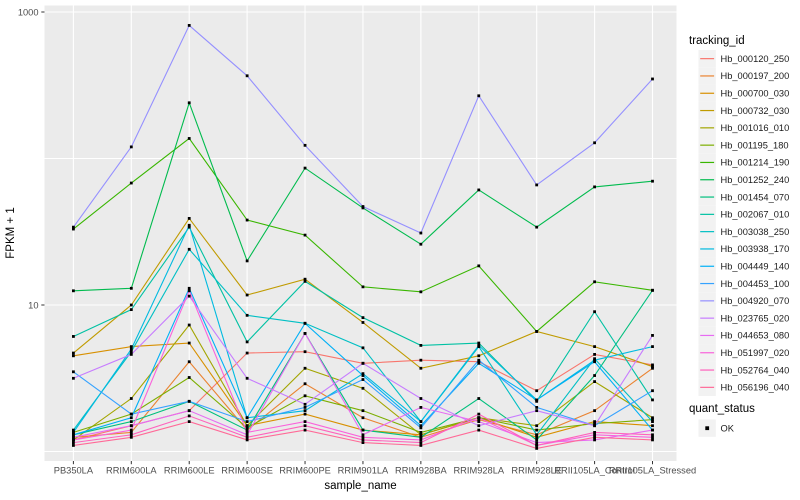 This screenshot has height=500, width=800. What do you see at coordinates (755, 145) in the screenshot?
I see `legend-item-label: Hb_001195_180` at bounding box center [755, 145].